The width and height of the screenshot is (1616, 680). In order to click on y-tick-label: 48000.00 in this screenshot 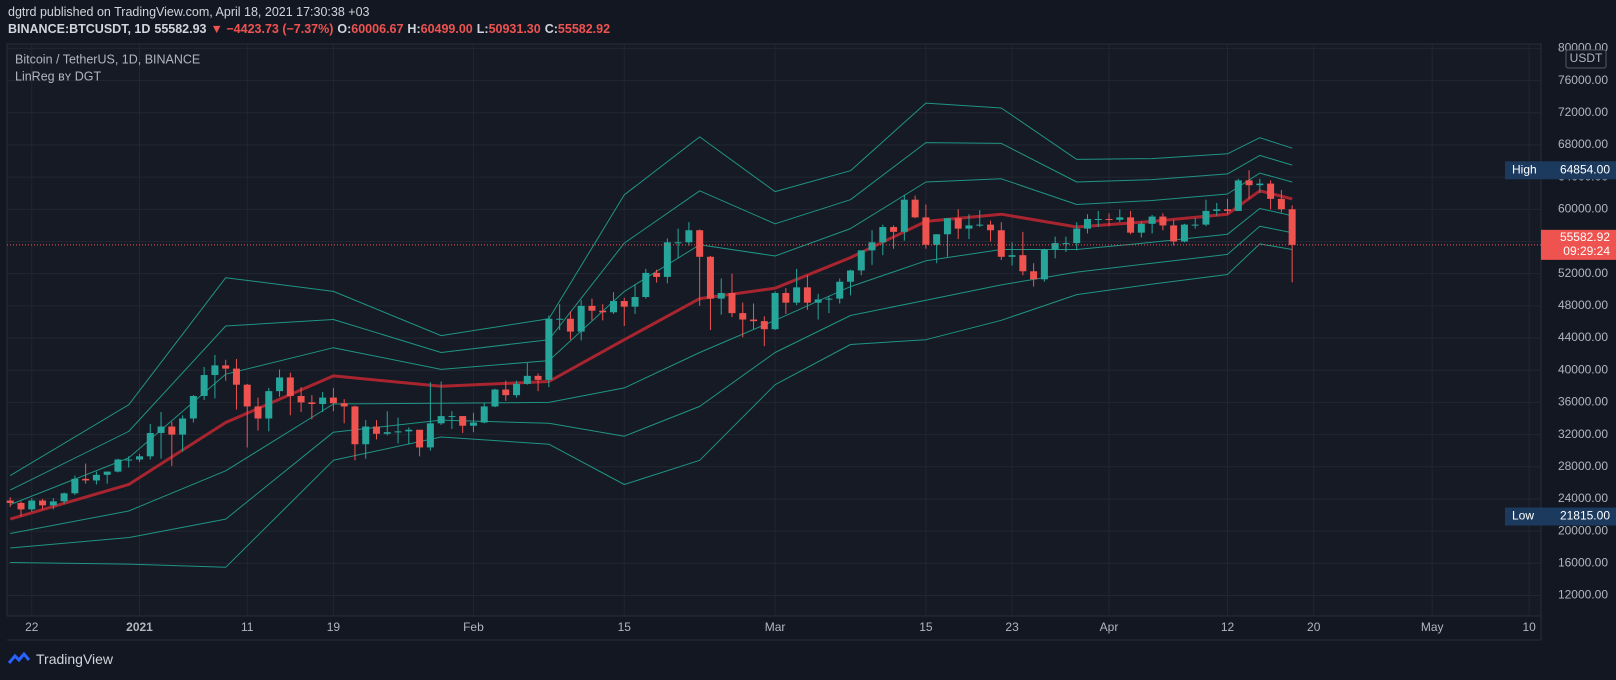, I will do `click(1583, 305)`.